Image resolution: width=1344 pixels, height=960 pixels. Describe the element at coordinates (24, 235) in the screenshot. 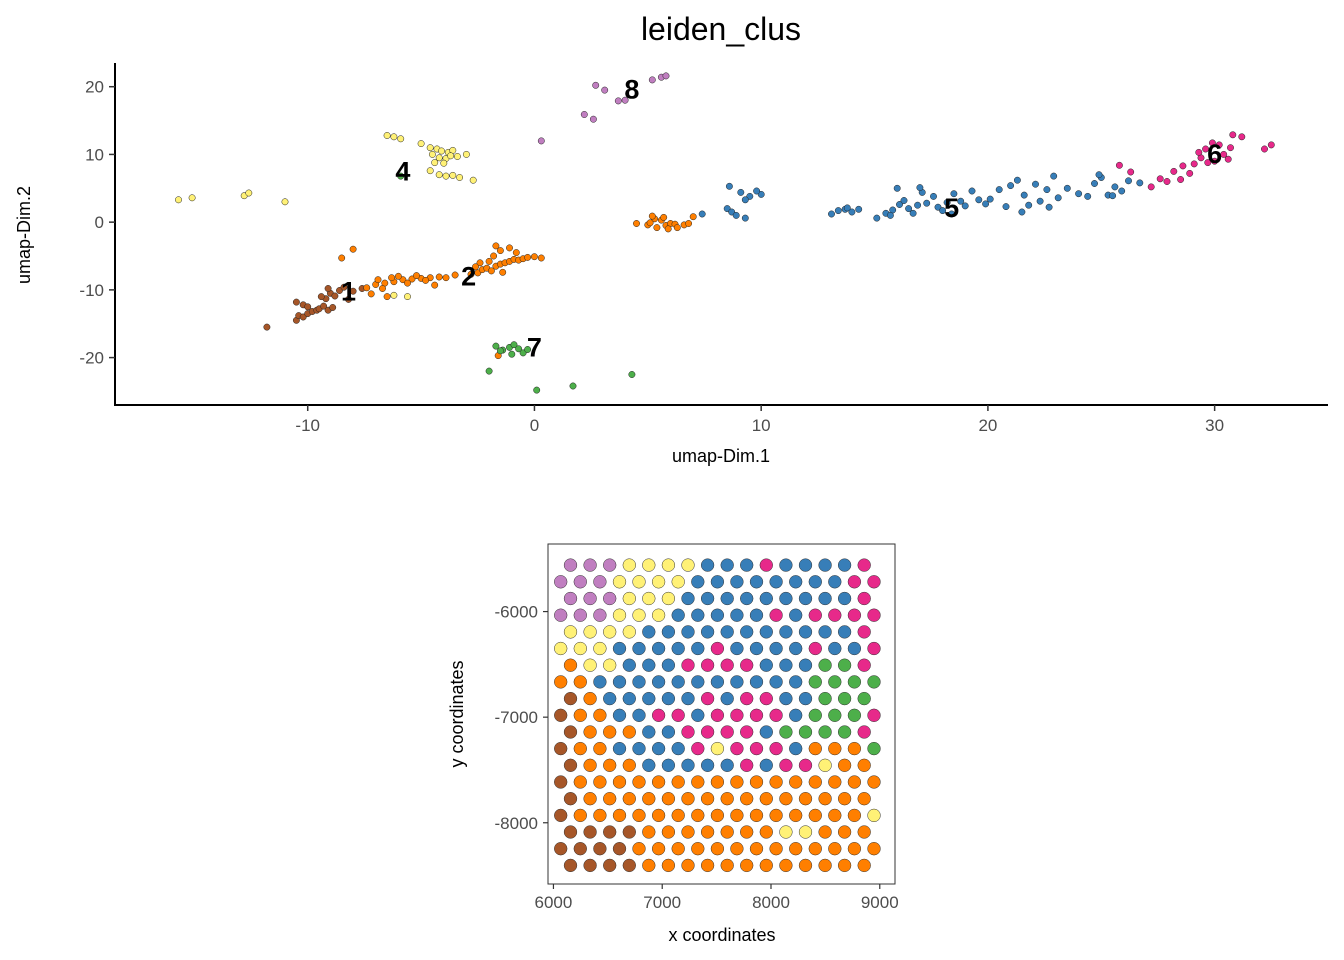

I see `umap-y-axis-title: umap-Dim.2` at that location.